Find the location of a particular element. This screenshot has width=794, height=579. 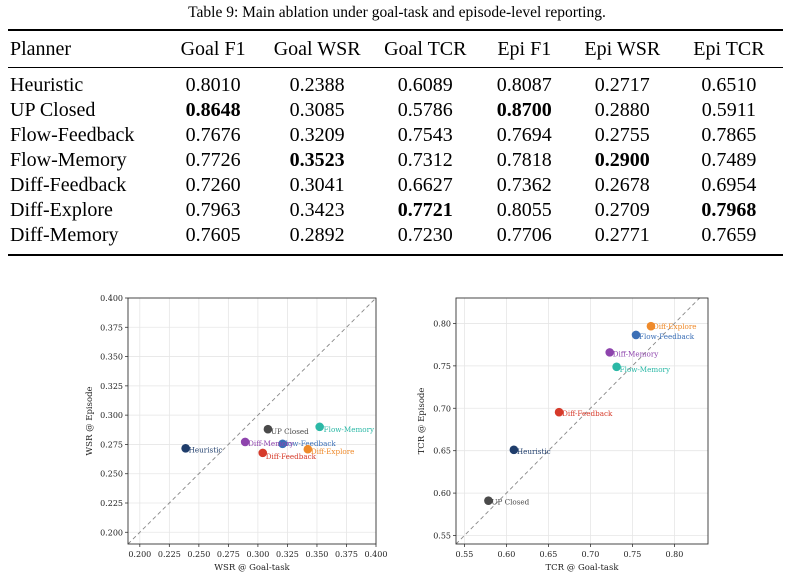

y-tick-label: 0.250 is located at coordinates (111, 474).